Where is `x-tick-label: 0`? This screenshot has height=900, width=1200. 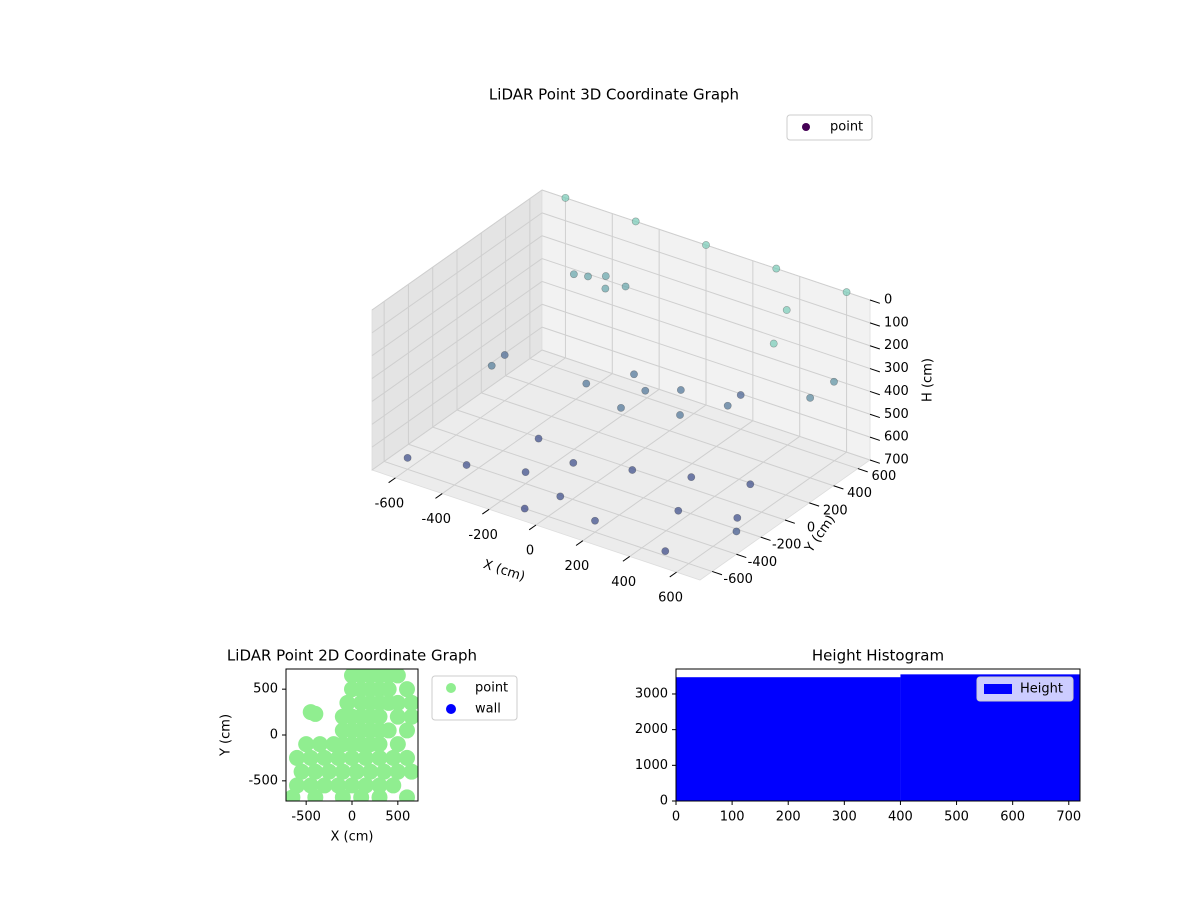
x-tick-label: 0 is located at coordinates (676, 817).